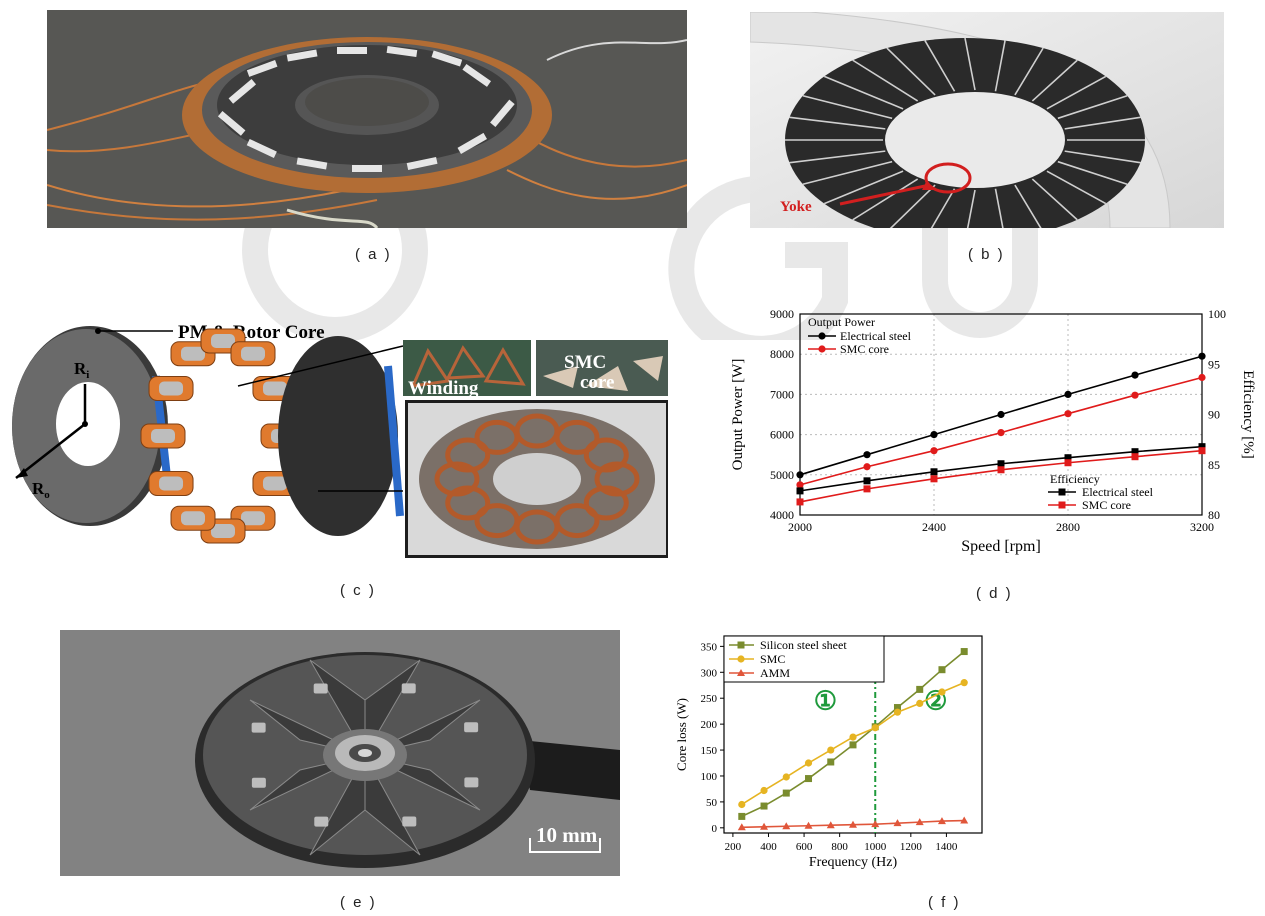 The height and width of the screenshot is (916, 1265). I want to click on ri-label: Ri, so click(81, 370).